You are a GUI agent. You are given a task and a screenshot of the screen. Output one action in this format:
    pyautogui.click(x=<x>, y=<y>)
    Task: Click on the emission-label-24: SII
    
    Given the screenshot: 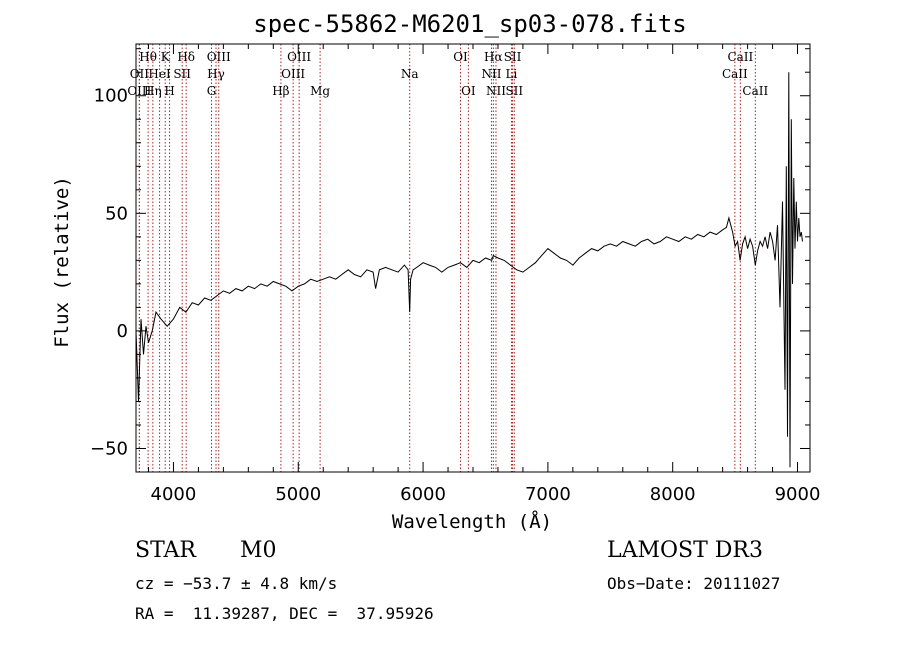 What is the action you would take?
    pyautogui.click(x=514, y=91)
    